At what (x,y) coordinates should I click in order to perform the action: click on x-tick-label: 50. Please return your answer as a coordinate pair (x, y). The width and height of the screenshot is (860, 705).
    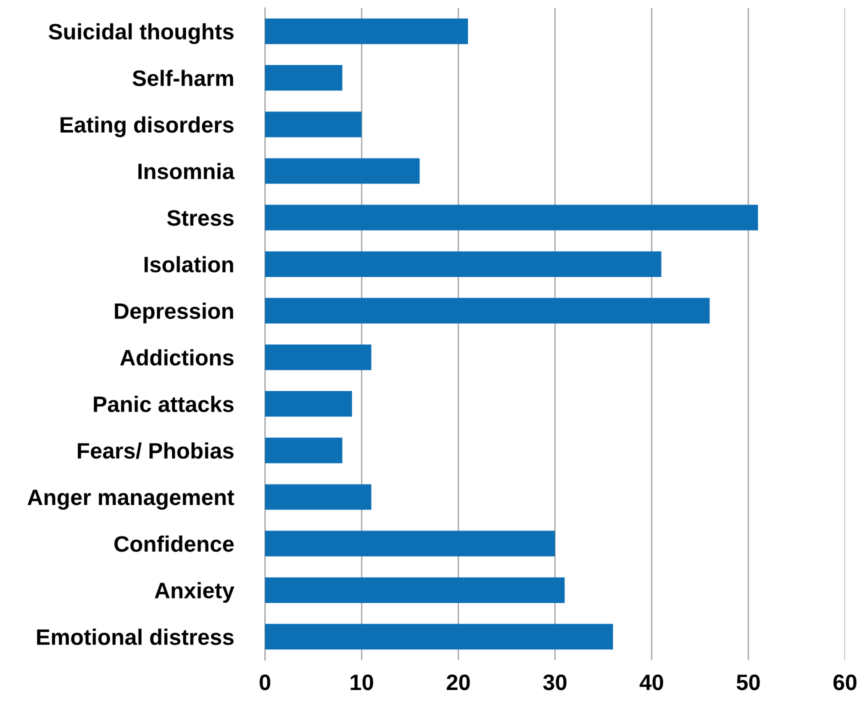
    Looking at the image, I should click on (748, 682).